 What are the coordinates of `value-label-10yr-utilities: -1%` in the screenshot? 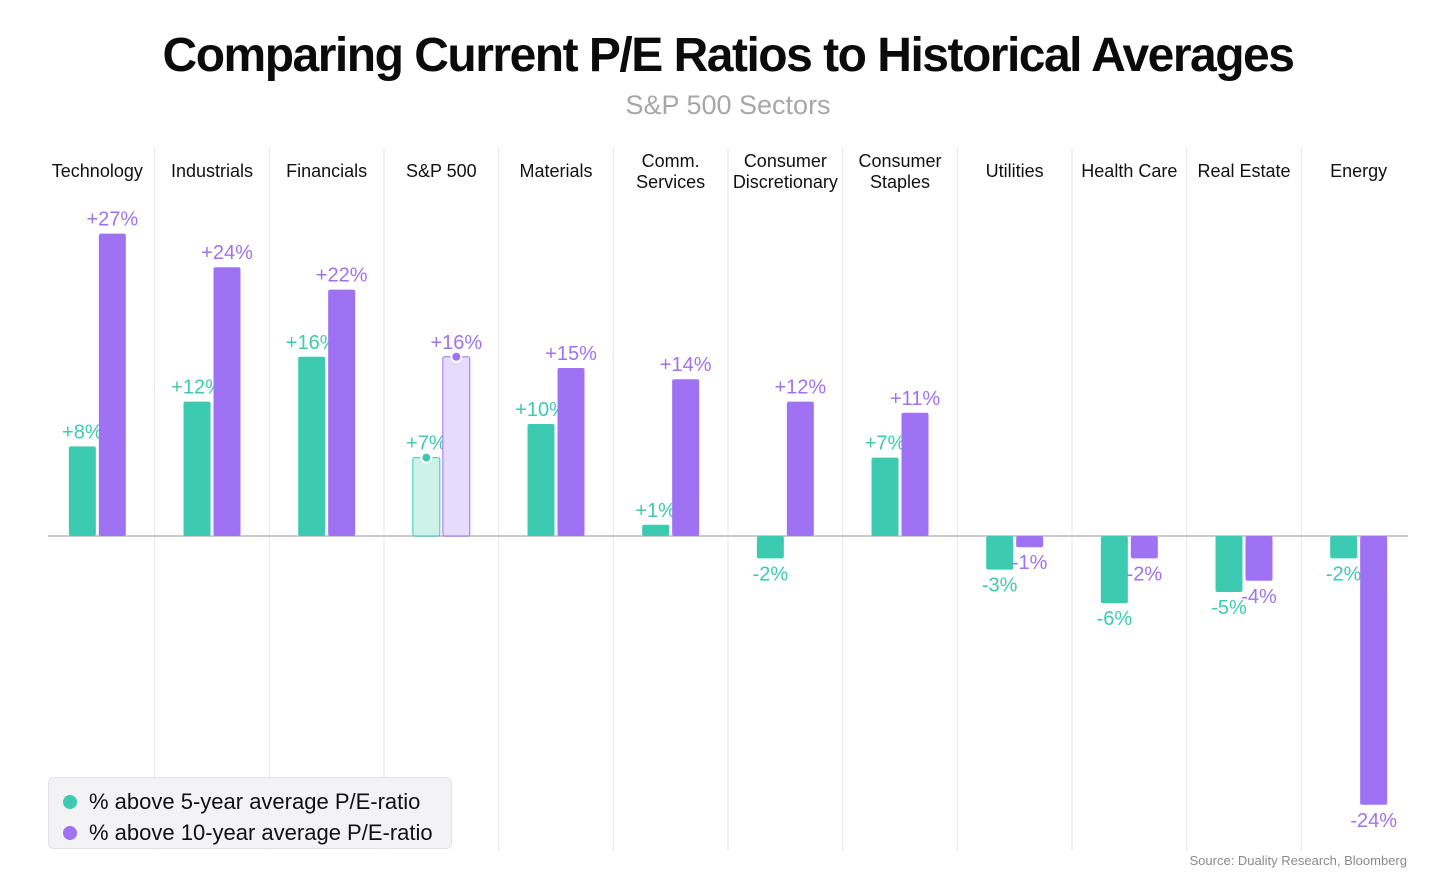 It's located at (1030, 563).